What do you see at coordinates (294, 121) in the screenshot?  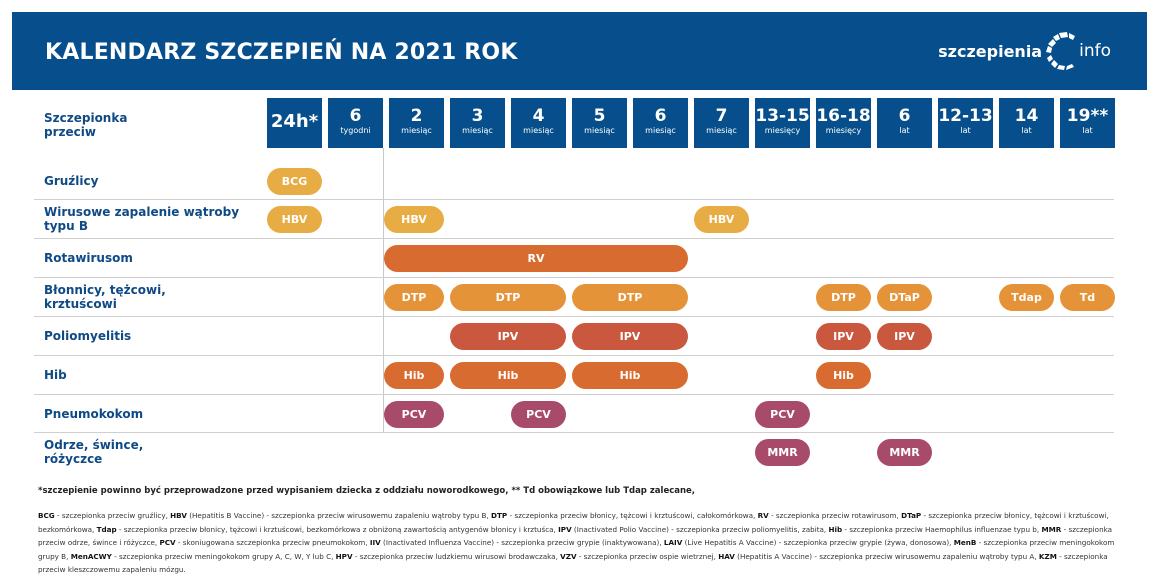 I see `age-value: 24h*` at bounding box center [294, 121].